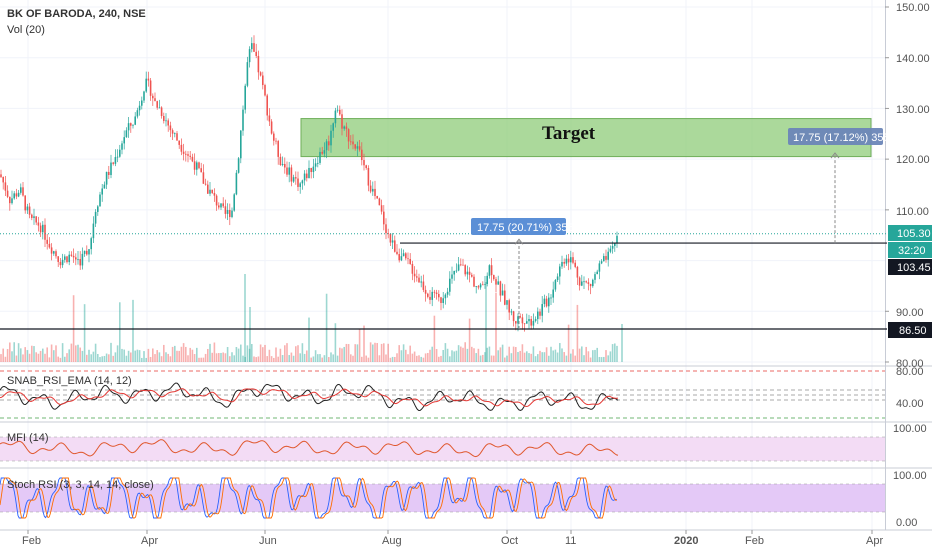  What do you see at coordinates (525, 228) in the screenshot?
I see `measure-tag-1: 17.75 (20.71%) 355` at bounding box center [525, 228].